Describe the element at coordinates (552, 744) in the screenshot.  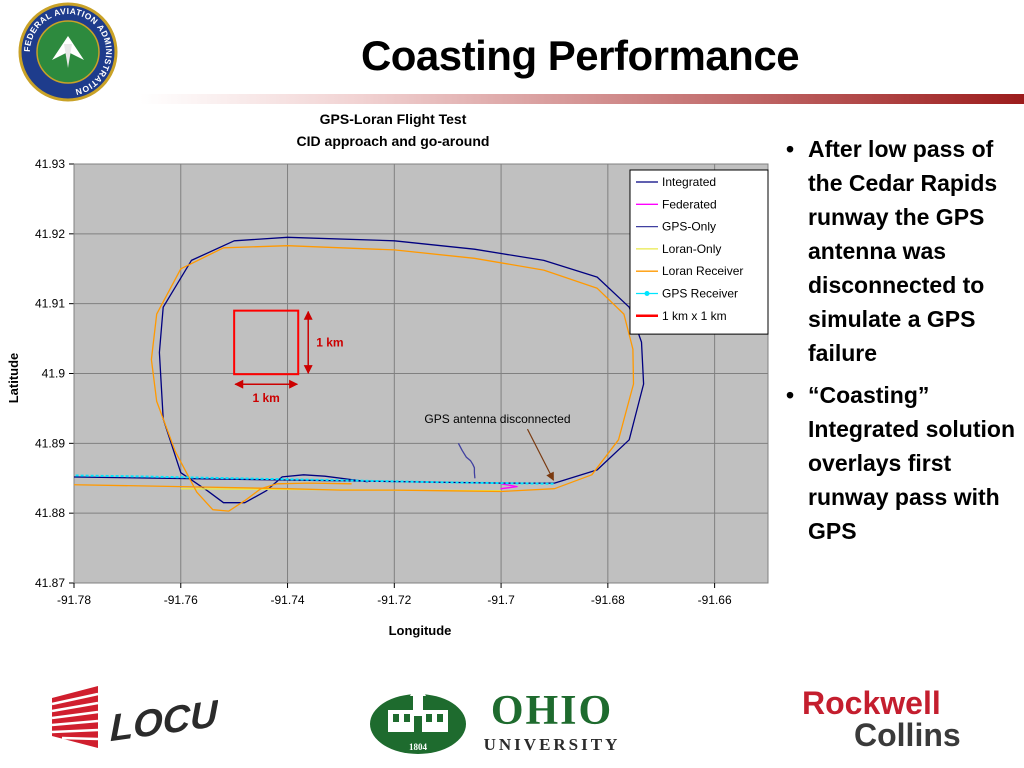
I see `ohio-university-text: UNIVERSITY` at that location.